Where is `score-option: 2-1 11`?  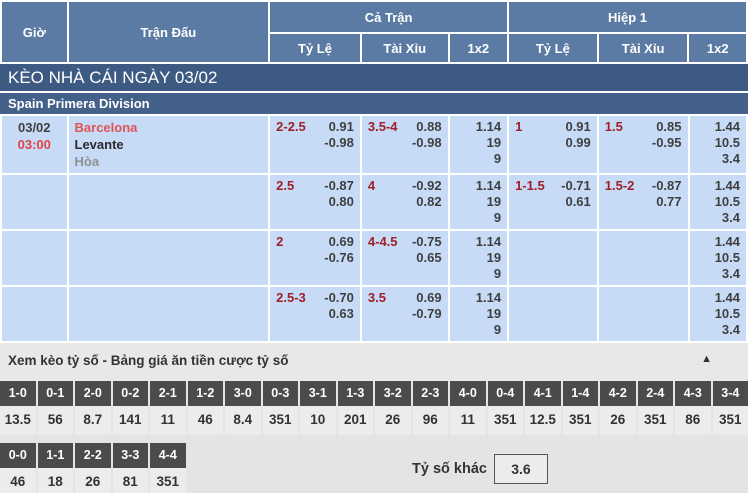
score-option: 2-1 11 is located at coordinates (168, 408).